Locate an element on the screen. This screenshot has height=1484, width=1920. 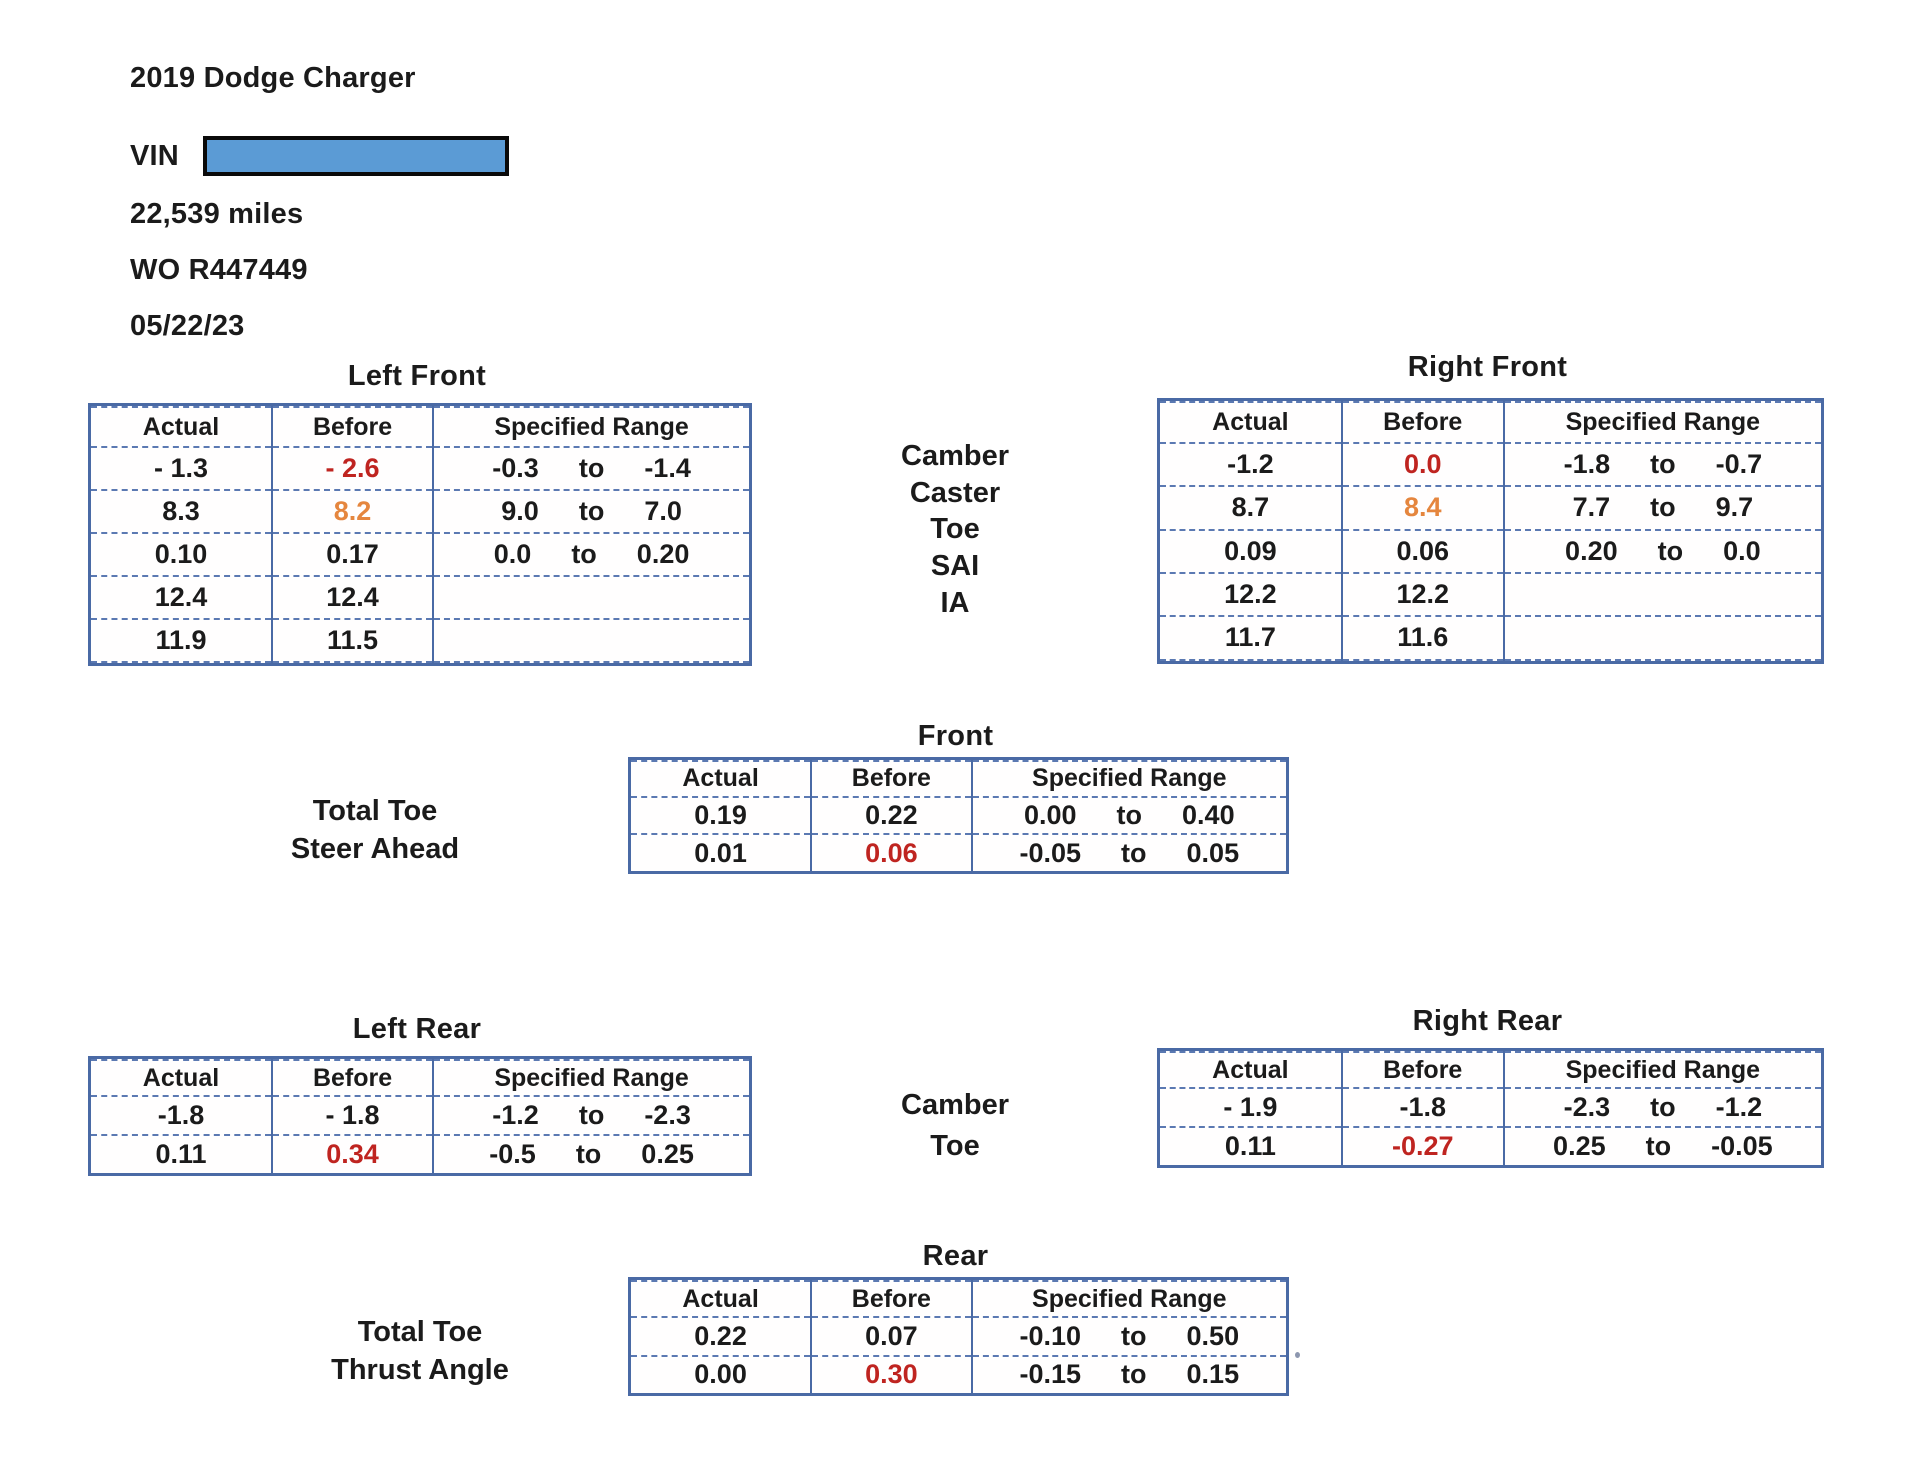
date-text: 05/22/23 is located at coordinates (187, 326).